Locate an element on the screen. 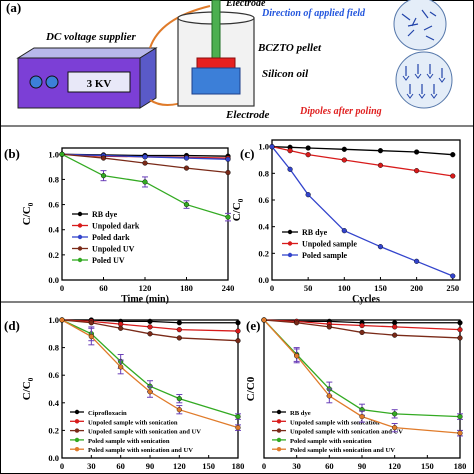  x-axis-label: Cycles is located at coordinates (366, 299).